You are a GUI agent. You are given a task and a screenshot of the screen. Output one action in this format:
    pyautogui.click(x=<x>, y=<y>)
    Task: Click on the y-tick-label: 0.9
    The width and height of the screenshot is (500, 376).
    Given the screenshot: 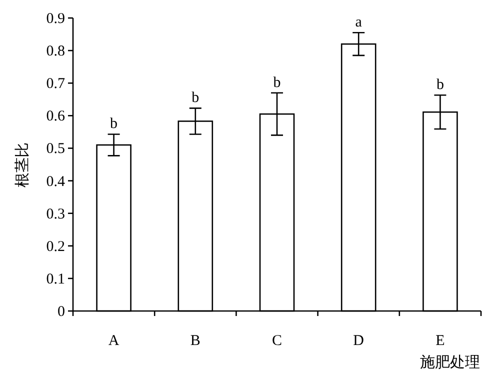 What is the action you would take?
    pyautogui.click(x=55, y=19)
    